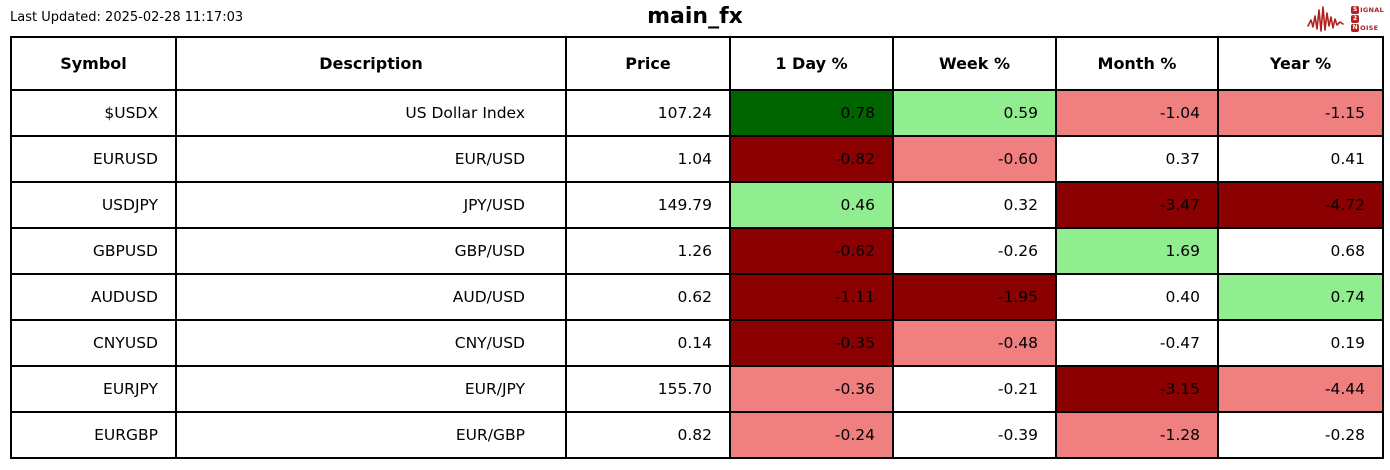 This screenshot has width=1390, height=470. I want to click on description-cell: GBP/USD, so click(371, 251).